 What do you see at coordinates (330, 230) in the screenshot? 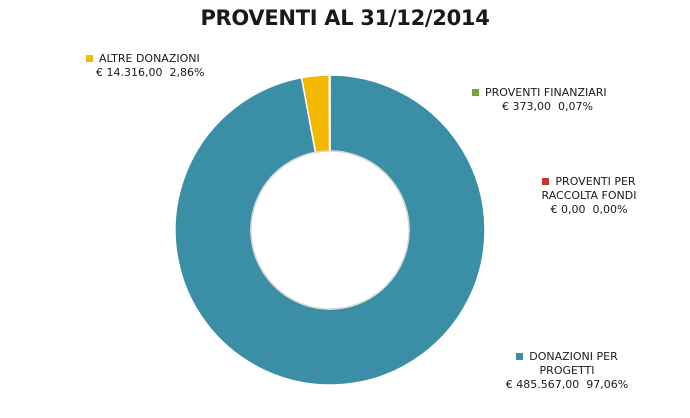
I see `donut-hole` at bounding box center [330, 230].